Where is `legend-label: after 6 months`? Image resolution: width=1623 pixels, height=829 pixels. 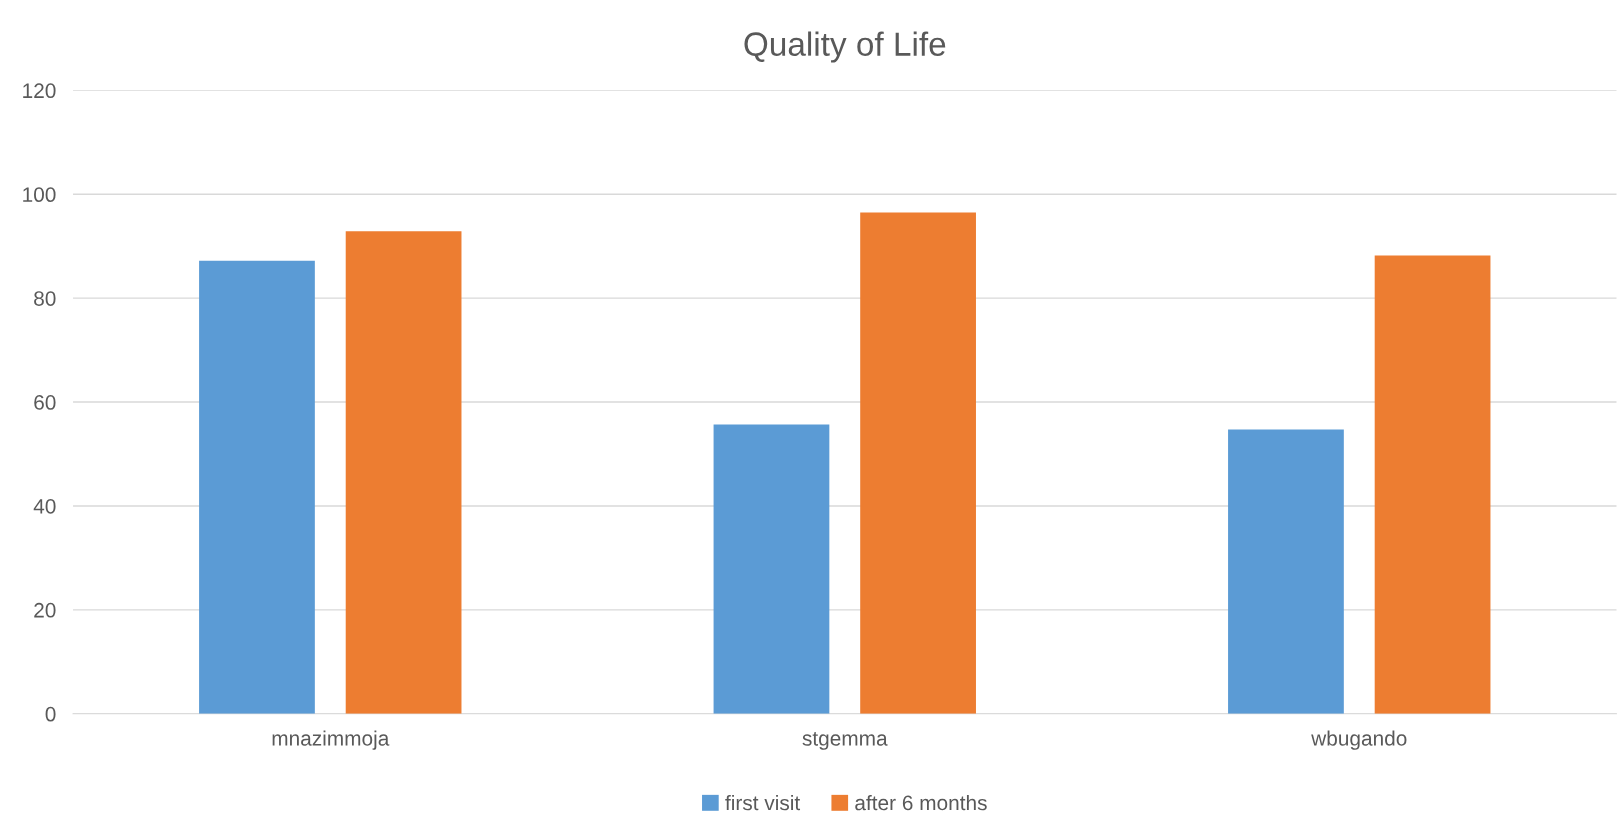
legend-label: after 6 months is located at coordinates (921, 802).